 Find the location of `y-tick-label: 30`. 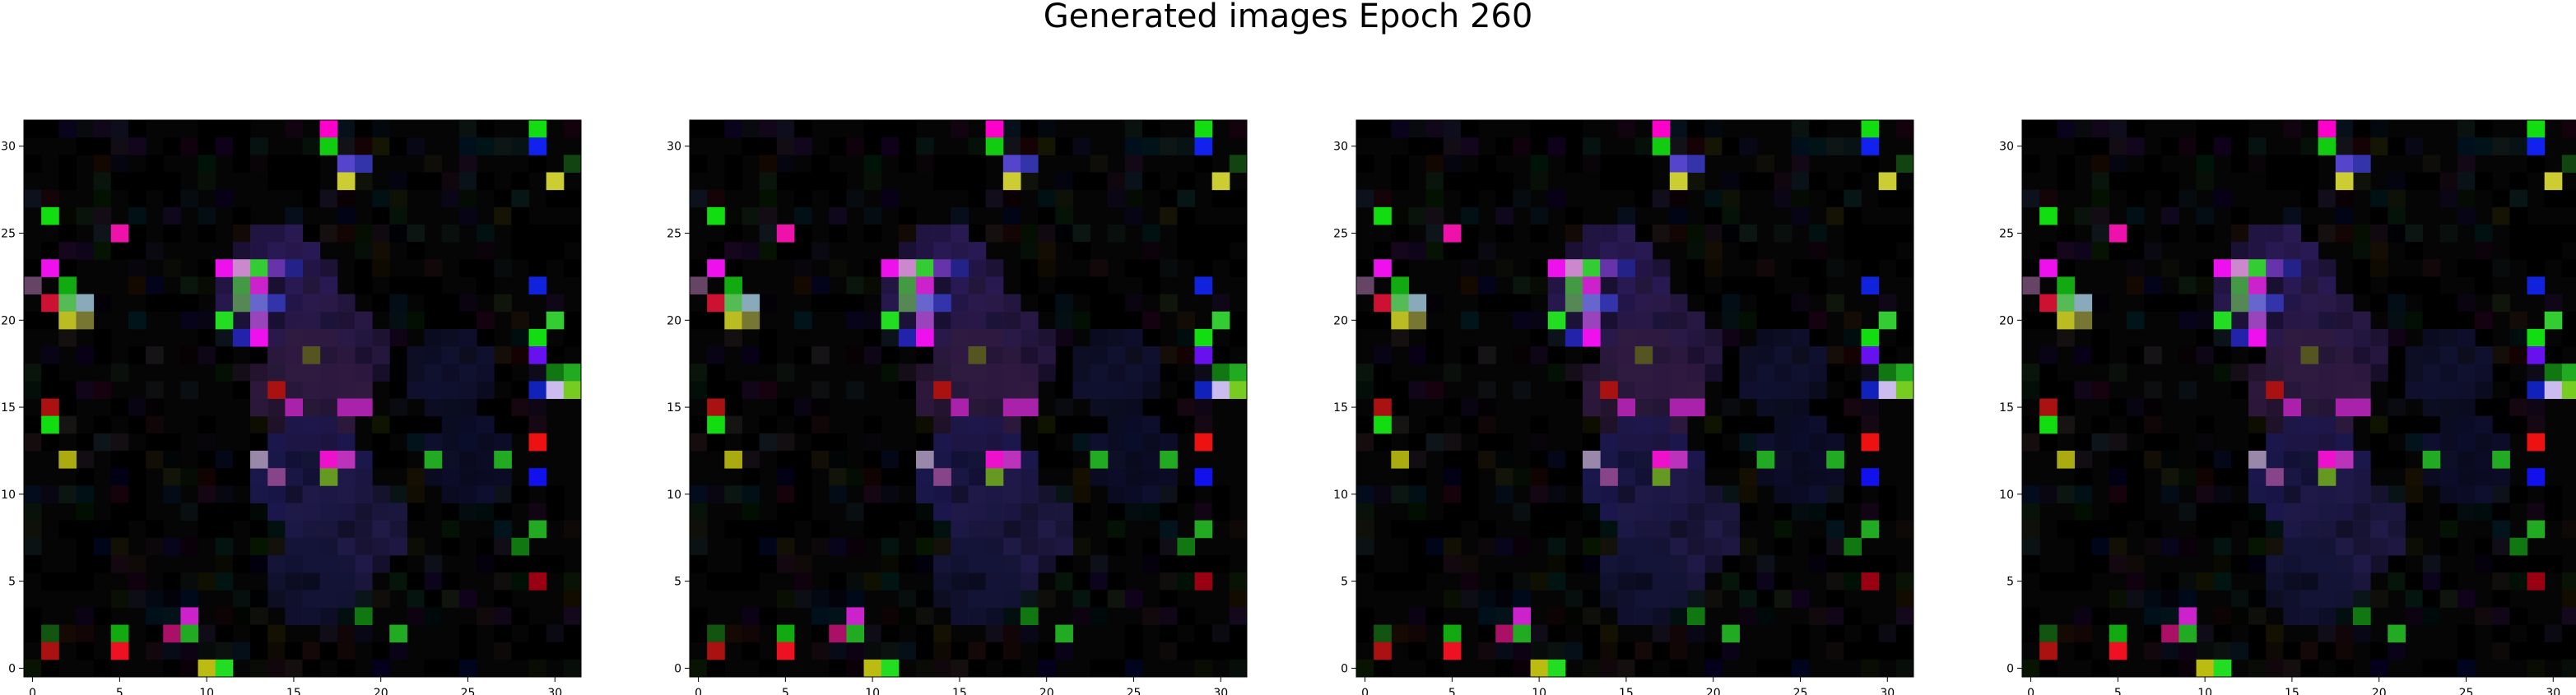

y-tick-label: 30 is located at coordinates (674, 147).